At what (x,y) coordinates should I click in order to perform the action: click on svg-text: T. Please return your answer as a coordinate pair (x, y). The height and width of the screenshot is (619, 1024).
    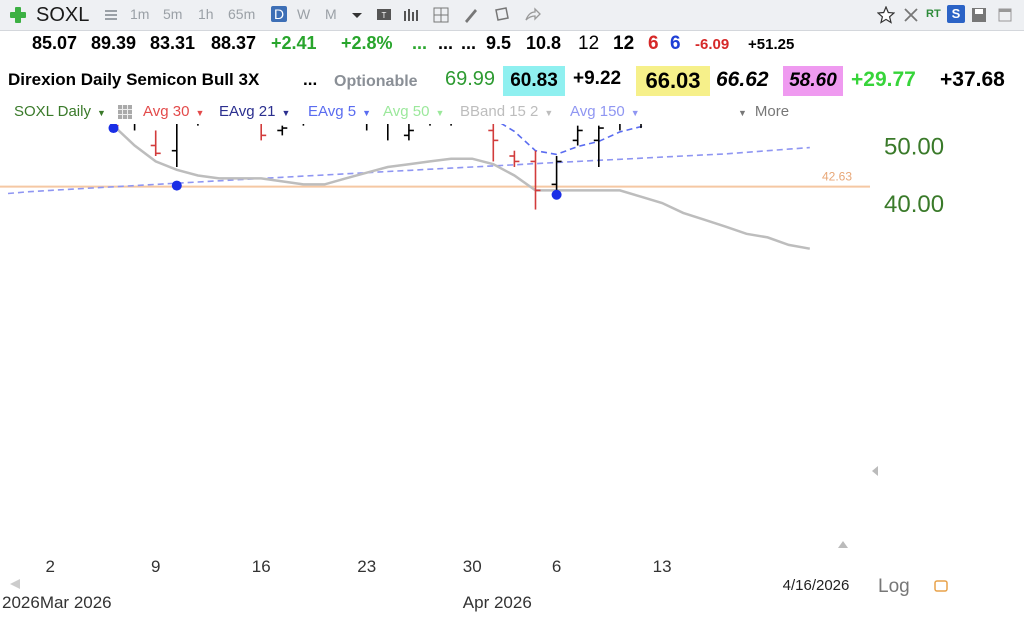
    Looking at the image, I should click on (384, 15).